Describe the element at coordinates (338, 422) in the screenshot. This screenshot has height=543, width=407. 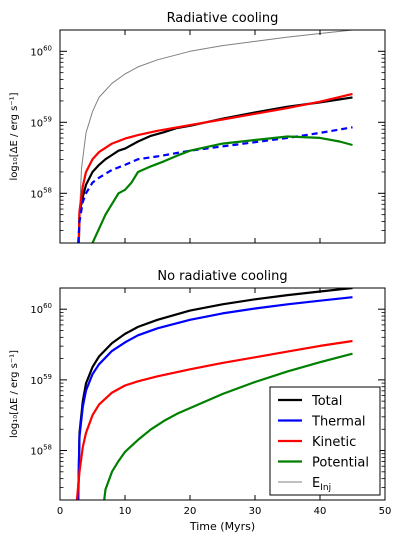
I see `legend-label: Thermal` at that location.